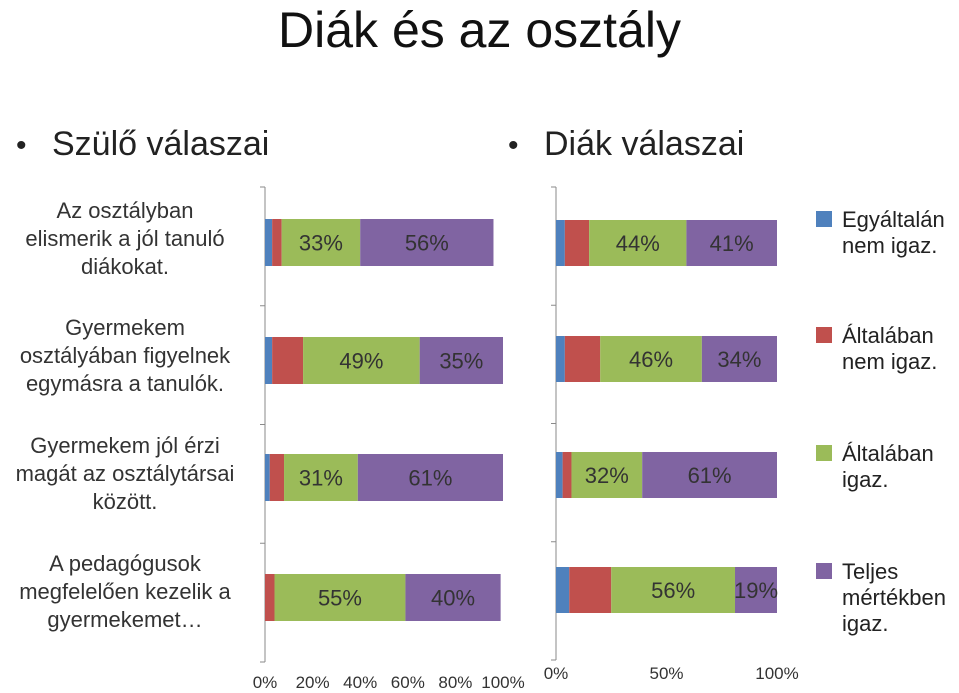  What do you see at coordinates (408, 682) in the screenshot?
I see `x-tick-label: 60%` at bounding box center [408, 682].